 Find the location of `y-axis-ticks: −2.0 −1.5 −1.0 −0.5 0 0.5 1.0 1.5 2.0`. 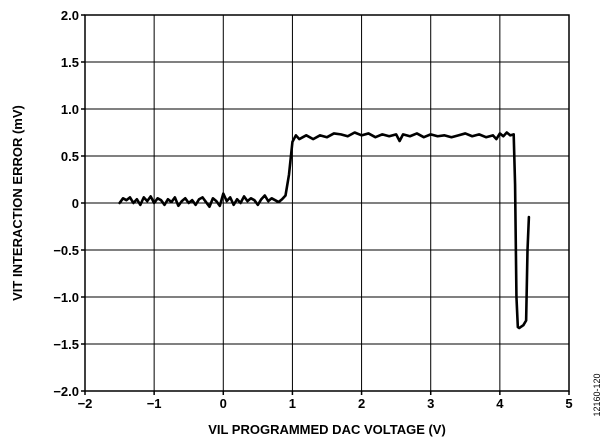

y-axis-ticks: −2.0 −1.5 −1.0 −0.5 0 0.5 1.0 1.5 2.0 is located at coordinates (69, 203).